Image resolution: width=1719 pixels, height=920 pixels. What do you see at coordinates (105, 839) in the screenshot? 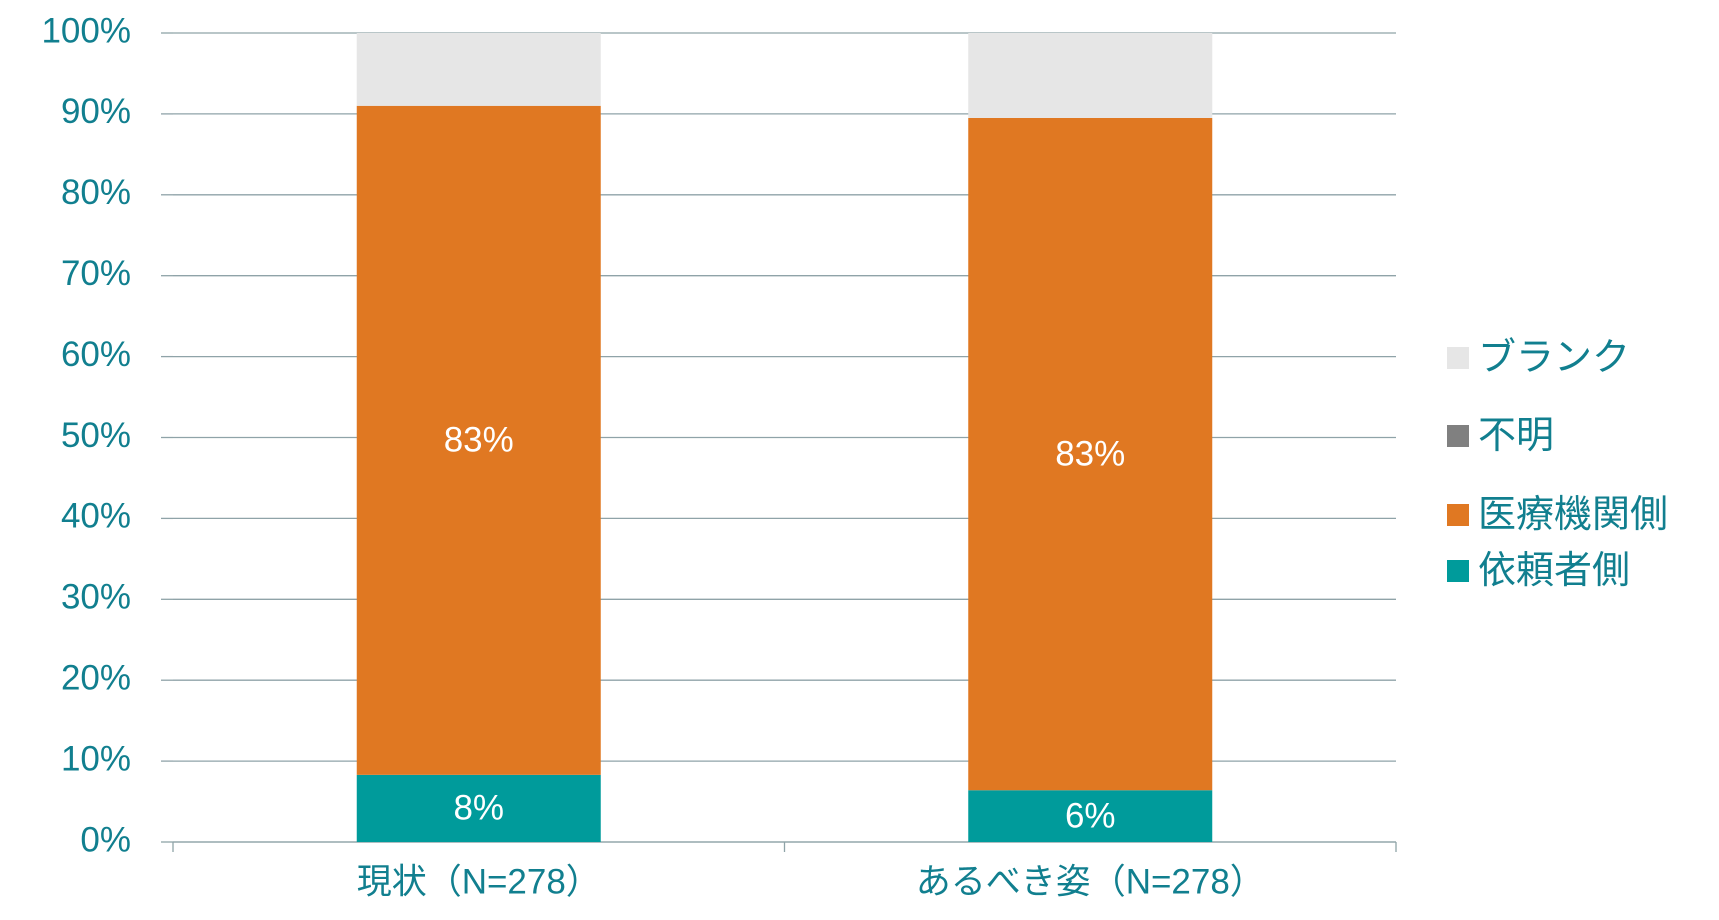
I see `y-tick-label: 0%` at bounding box center [105, 839].